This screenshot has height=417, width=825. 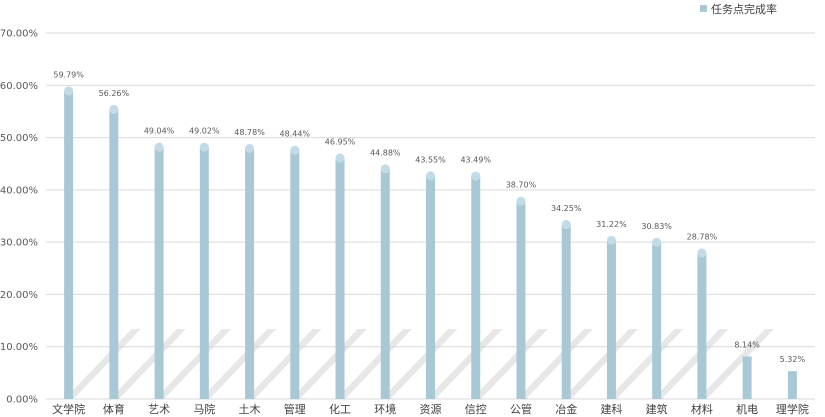 I want to click on x-tick-label: 化工, so click(x=340, y=409).